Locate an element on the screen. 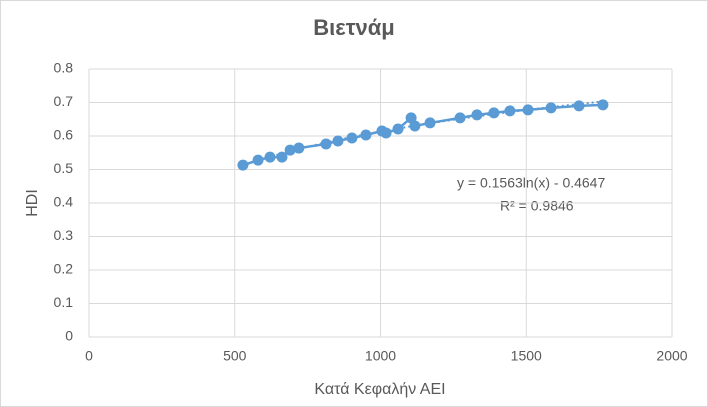 This screenshot has height=407, width=708. y-tick-label: 0.2 is located at coordinates (64, 269).